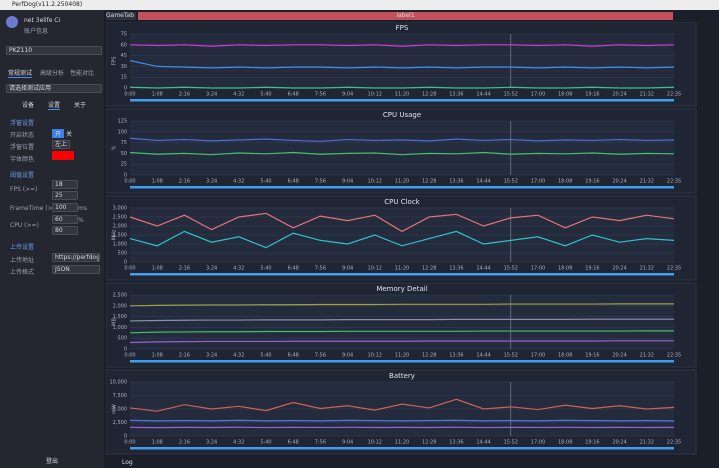 The width and height of the screenshot is (719, 468). I want to click on y-tick-label: 30, so click(124, 67).